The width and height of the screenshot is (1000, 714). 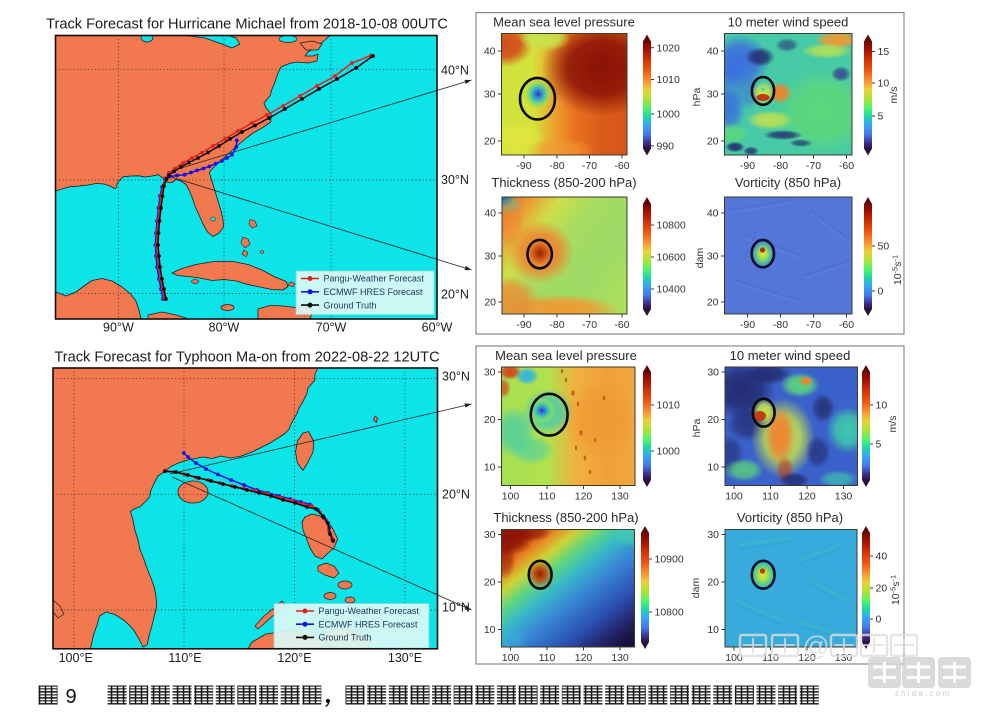 What do you see at coordinates (437, 328) in the screenshot?
I see `svg-text: 60°W` at bounding box center [437, 328].